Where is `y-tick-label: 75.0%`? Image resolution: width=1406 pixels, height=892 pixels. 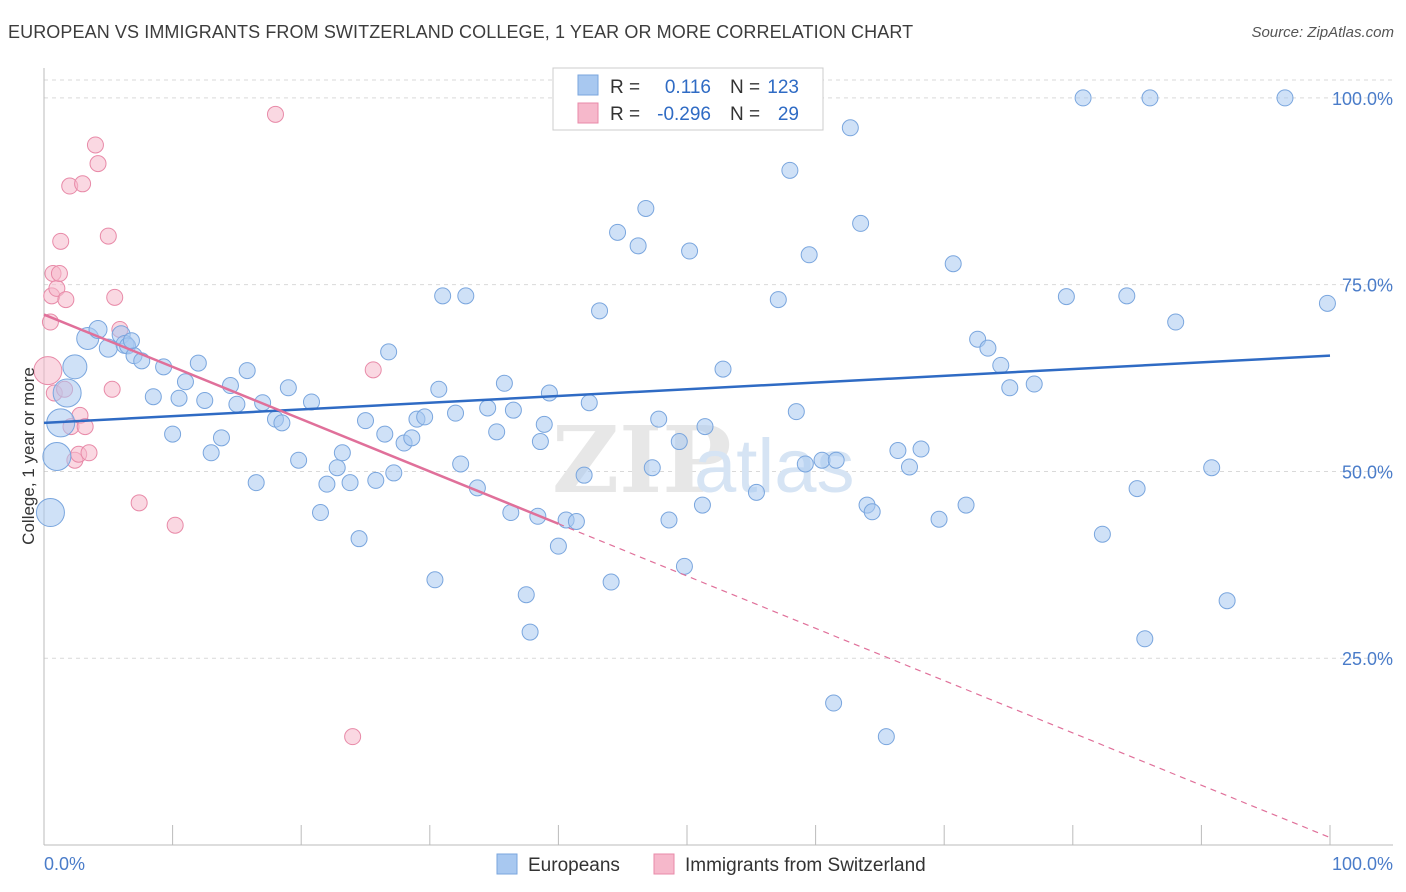
y-tick-label: 75.0% is located at coordinates (1367, 286).